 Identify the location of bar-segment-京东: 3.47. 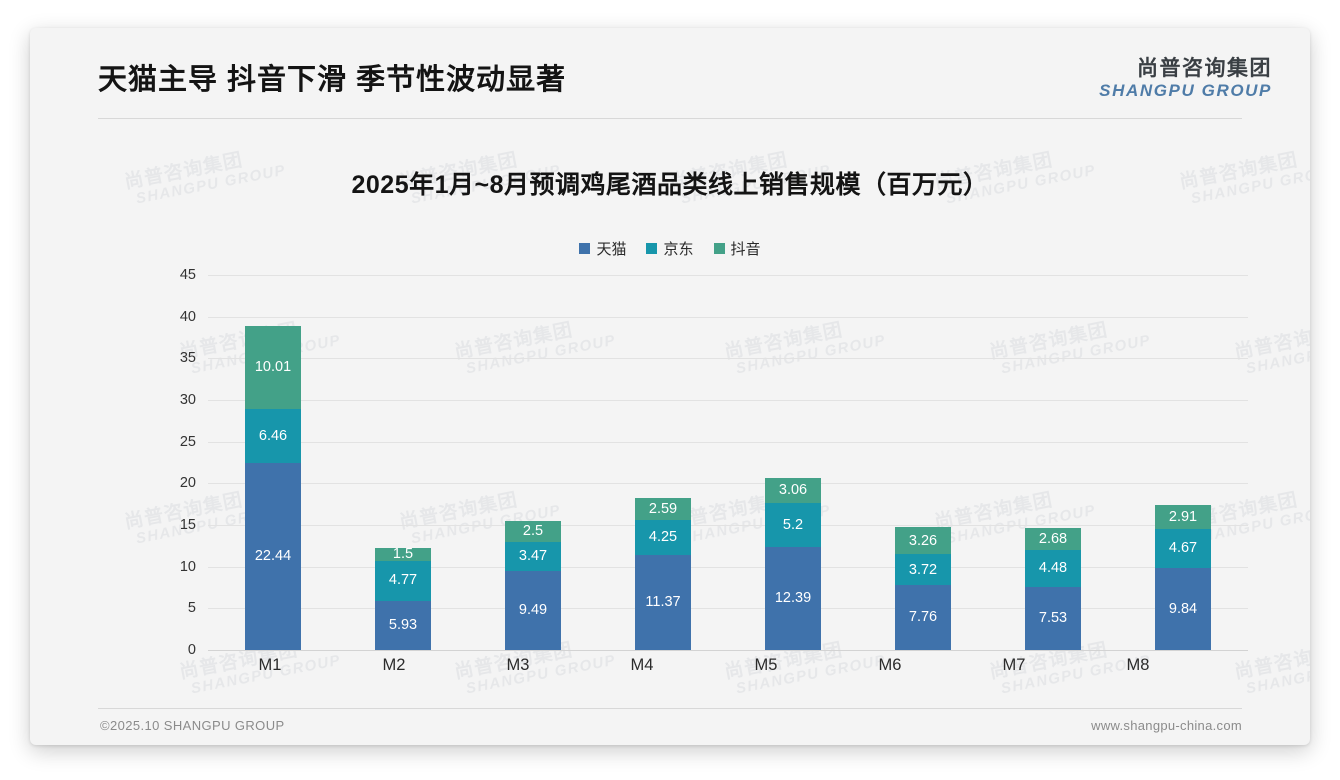
(533, 556).